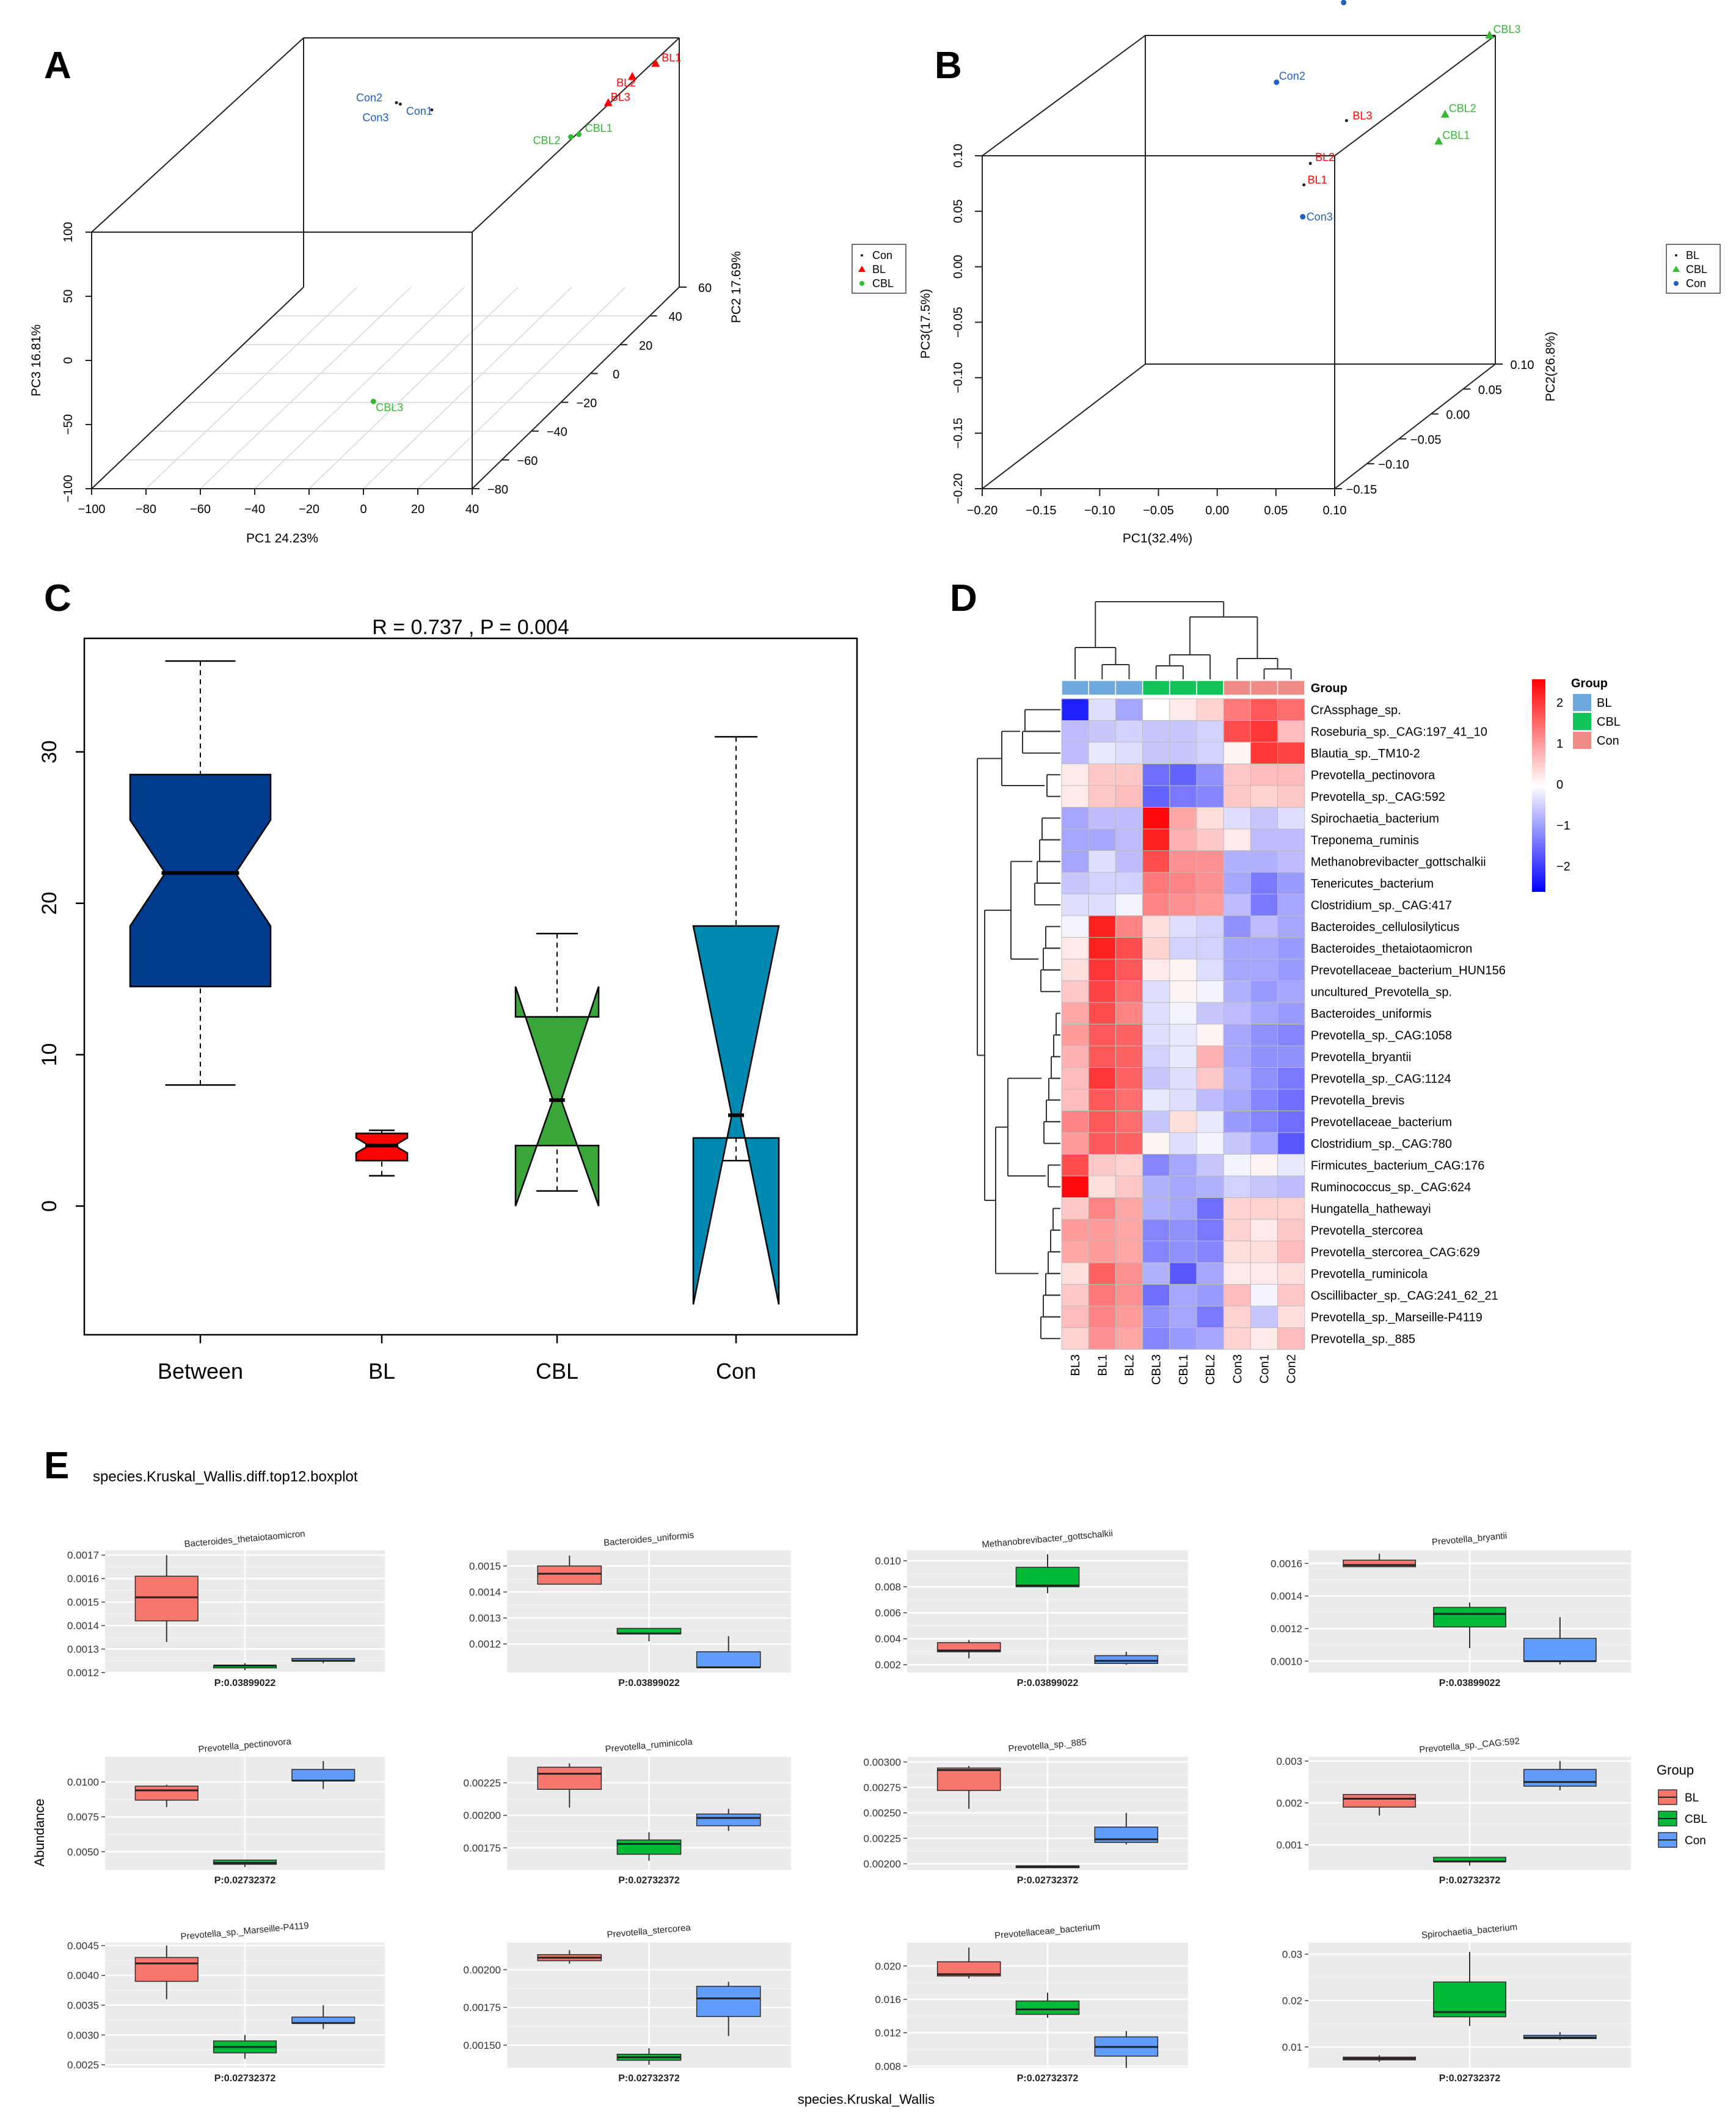  I want to click on x-tick-label: CBL, so click(557, 1371).